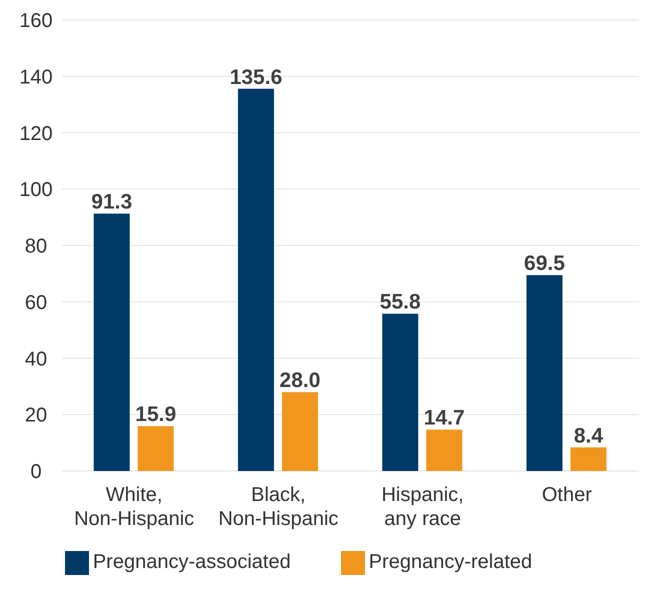  What do you see at coordinates (36, 472) in the screenshot?
I see `y-tick-label: 0` at bounding box center [36, 472].